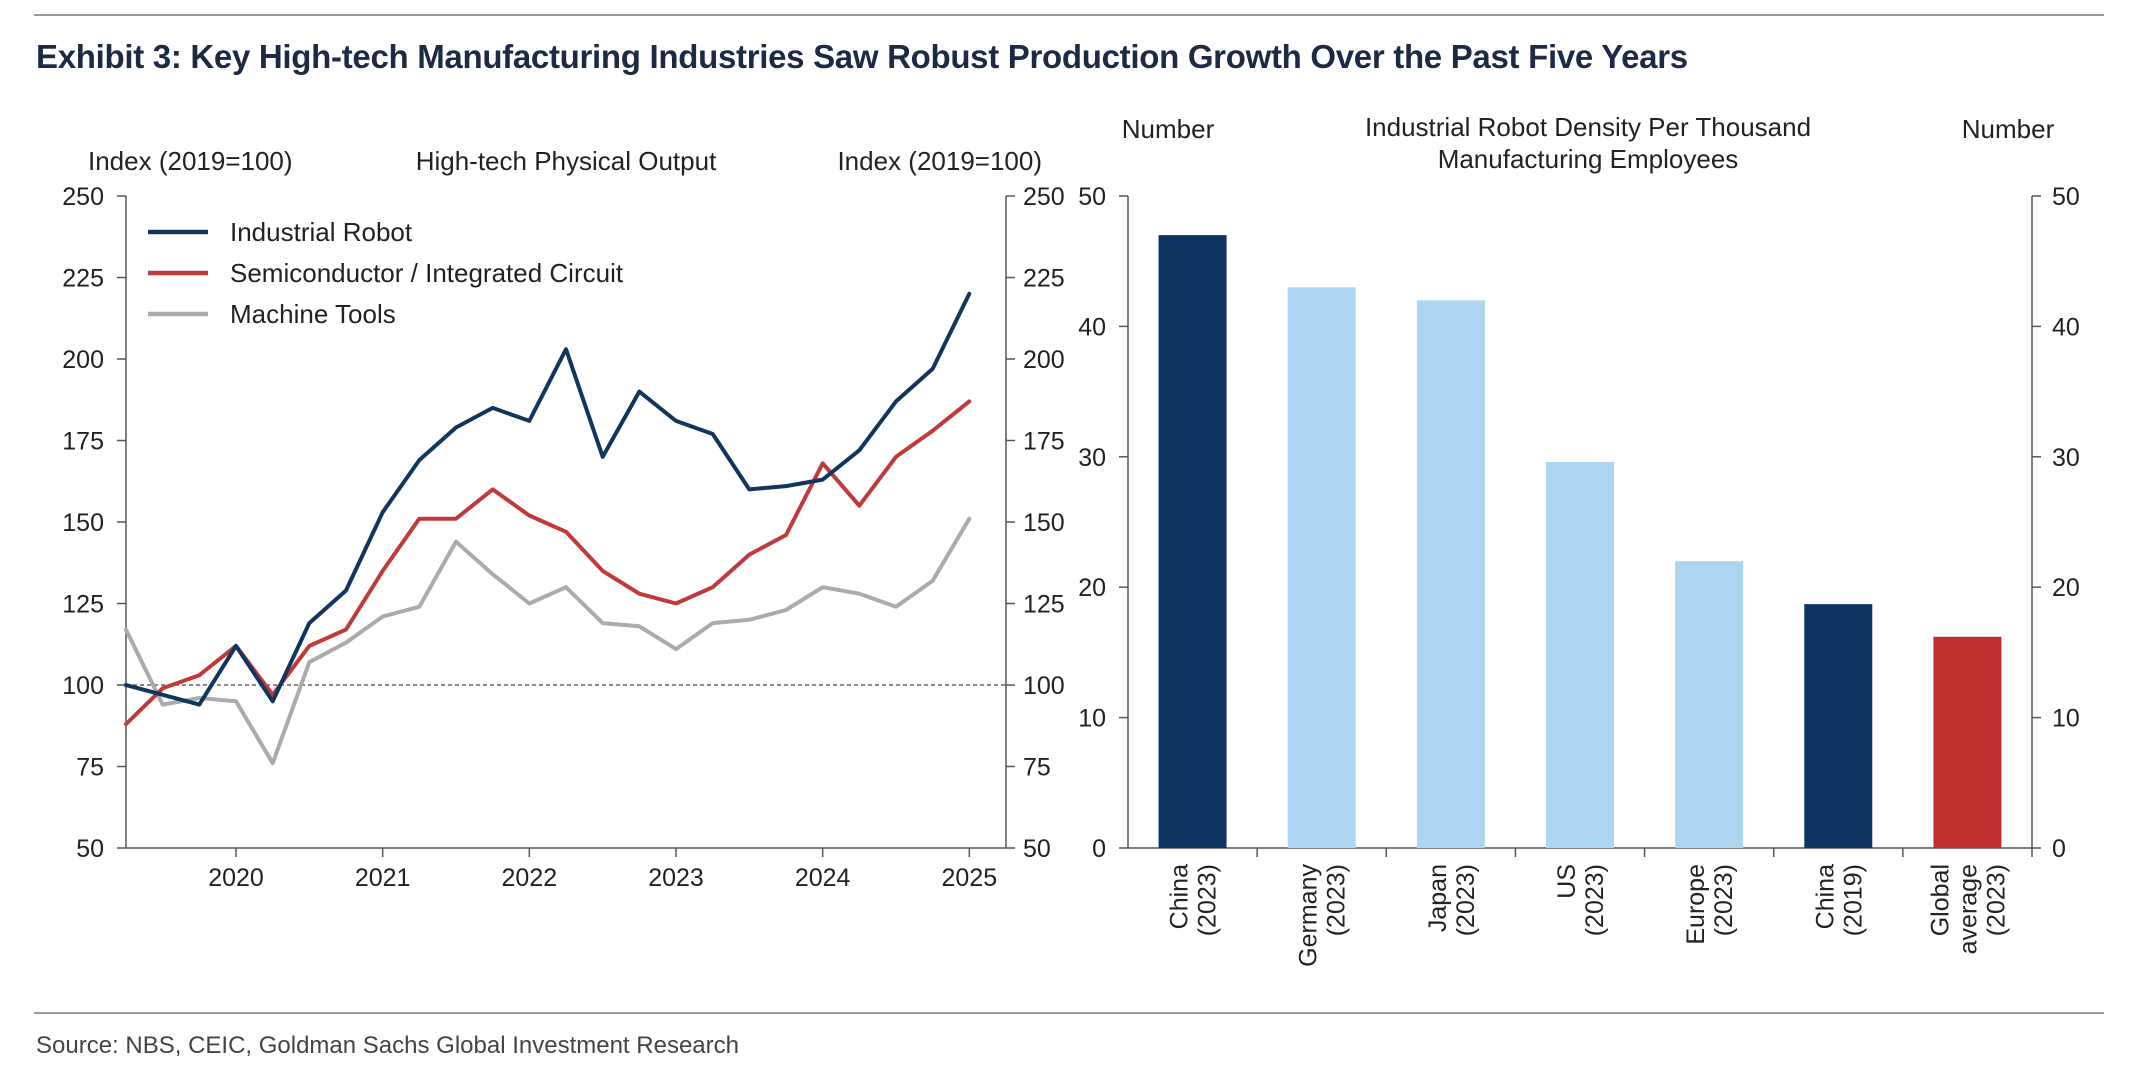 The image size is (2138, 1080). What do you see at coordinates (1099, 849) in the screenshot?
I see `bar-chart-left-tick-label: 0` at bounding box center [1099, 849].